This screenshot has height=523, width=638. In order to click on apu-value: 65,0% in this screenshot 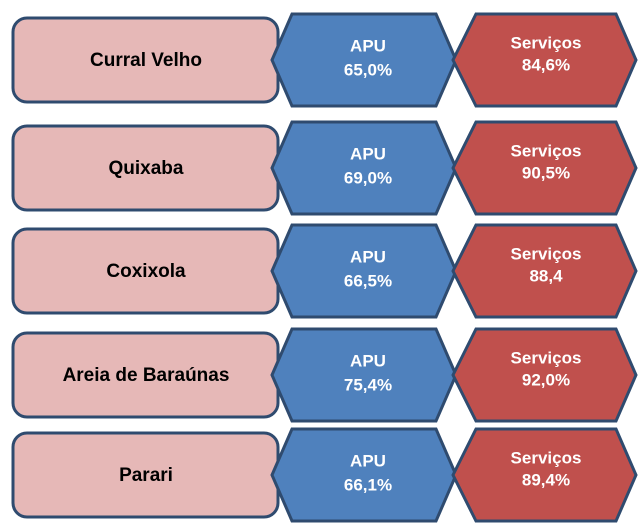, I will do `click(368, 69)`.